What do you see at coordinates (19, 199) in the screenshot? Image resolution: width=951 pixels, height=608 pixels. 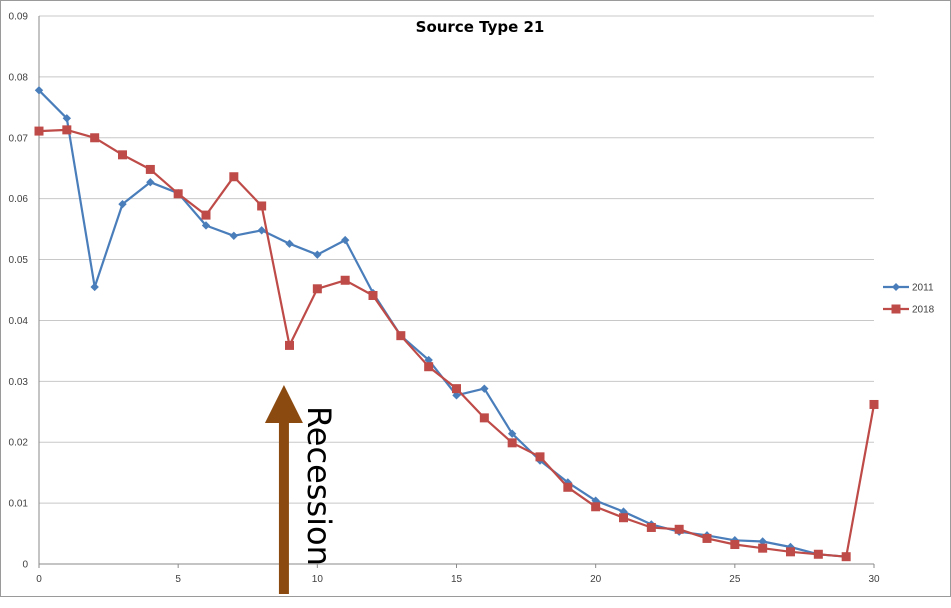 I see `y-tick-label: 0.06` at bounding box center [19, 199].